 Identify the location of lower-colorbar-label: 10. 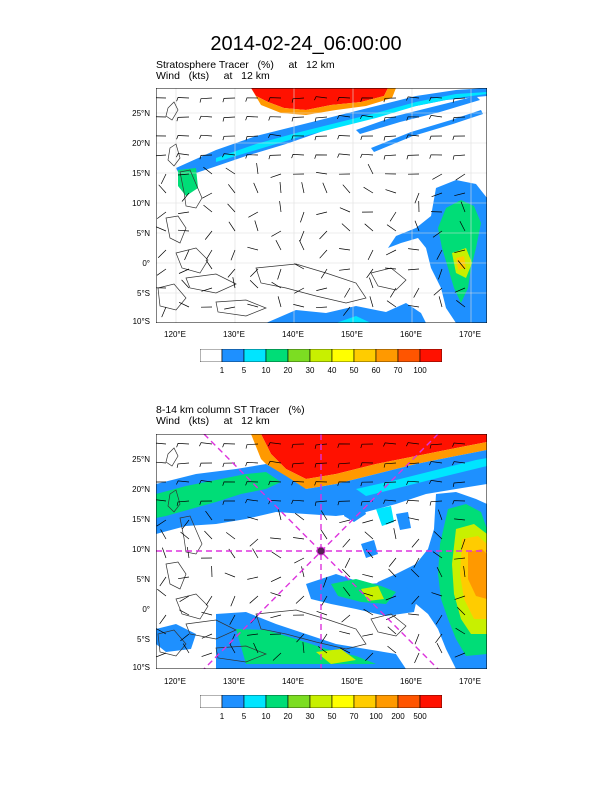
(266, 716).